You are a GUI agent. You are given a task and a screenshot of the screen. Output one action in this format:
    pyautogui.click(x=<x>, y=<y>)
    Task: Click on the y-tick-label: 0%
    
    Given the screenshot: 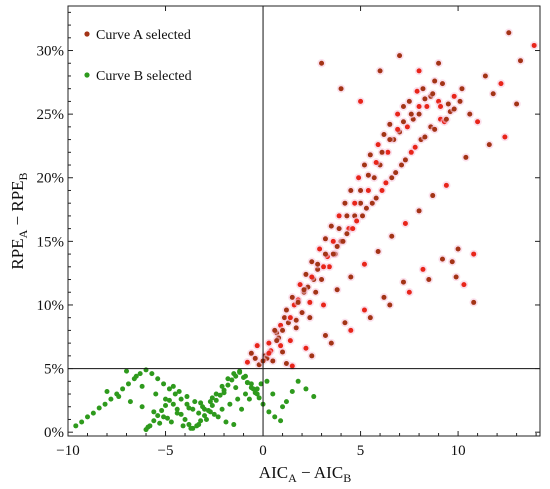 What is the action you would take?
    pyautogui.click(x=54, y=433)
    